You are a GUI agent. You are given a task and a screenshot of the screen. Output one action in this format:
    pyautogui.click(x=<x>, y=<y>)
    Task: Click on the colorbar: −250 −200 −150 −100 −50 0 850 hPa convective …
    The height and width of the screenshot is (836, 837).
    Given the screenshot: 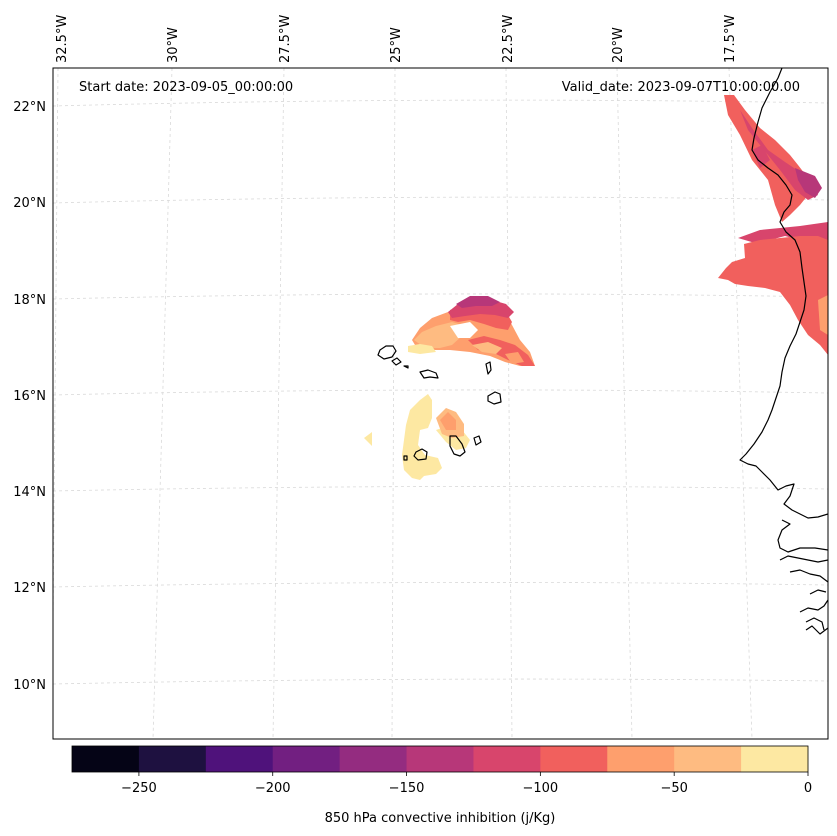 What is the action you would take?
    pyautogui.click(x=441, y=785)
    